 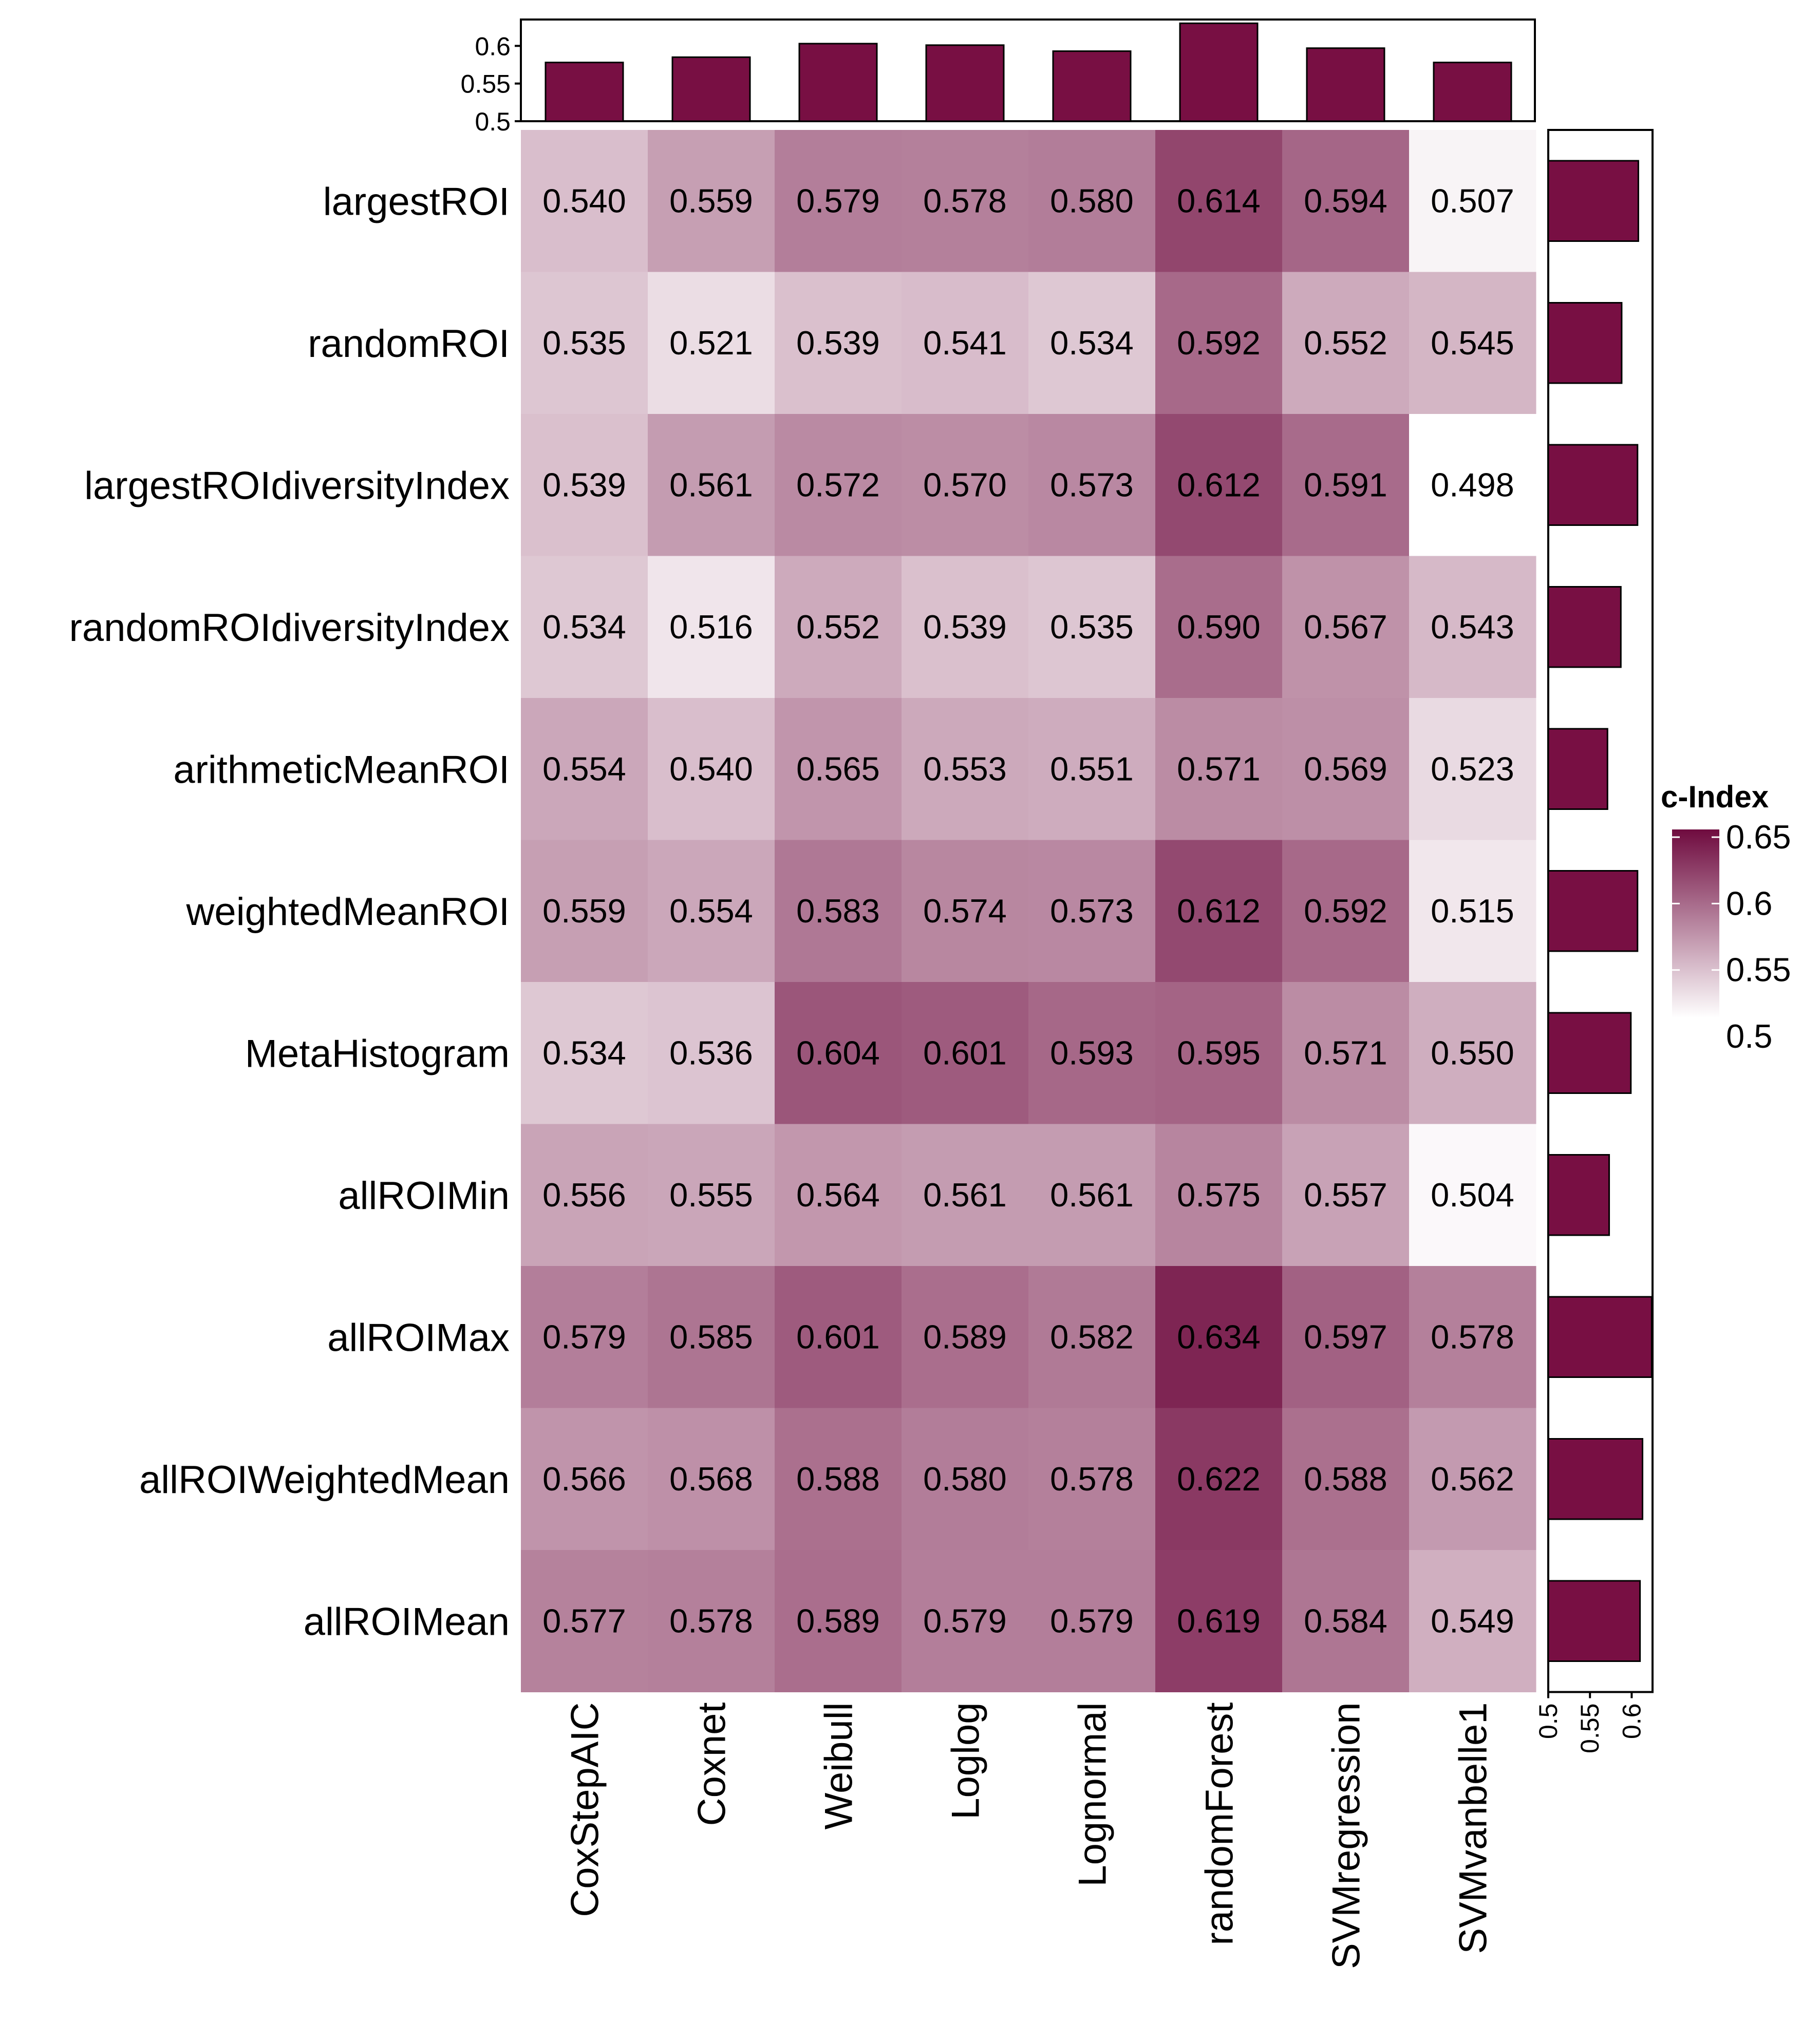 I want to click on cell-value-label: 0.504, so click(x=1472, y=1195).